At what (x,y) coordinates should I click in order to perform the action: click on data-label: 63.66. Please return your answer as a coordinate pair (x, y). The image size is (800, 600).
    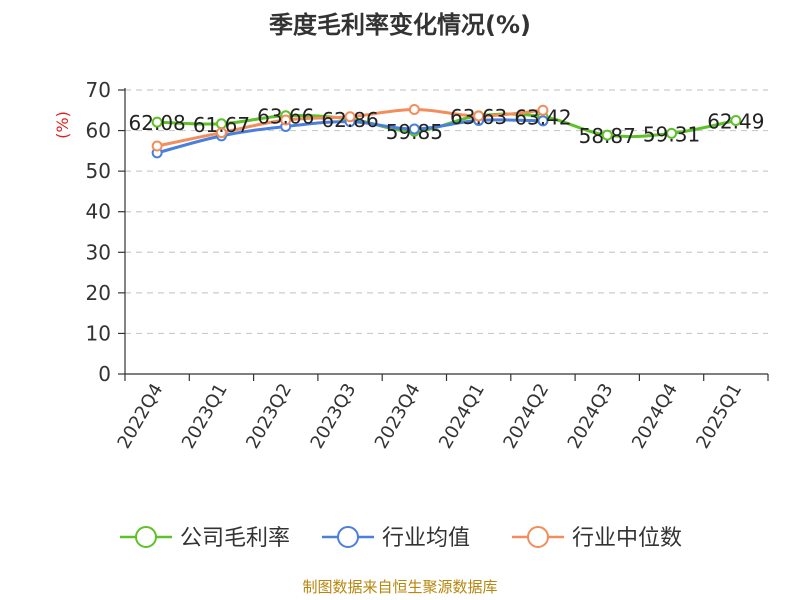
    Looking at the image, I should click on (285, 117).